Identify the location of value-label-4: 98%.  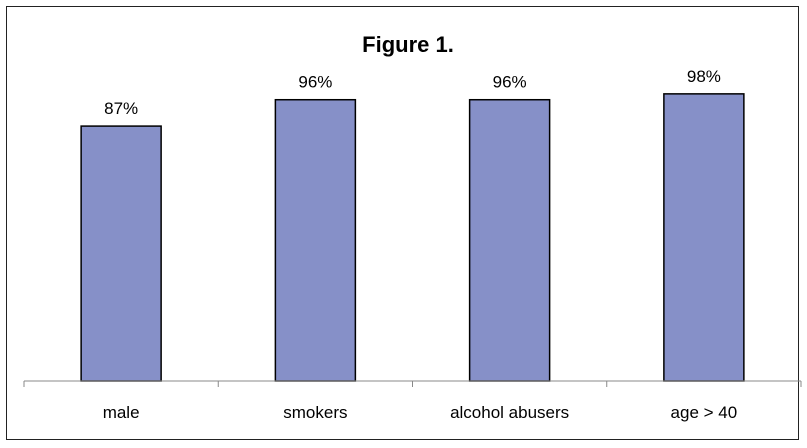
(704, 76).